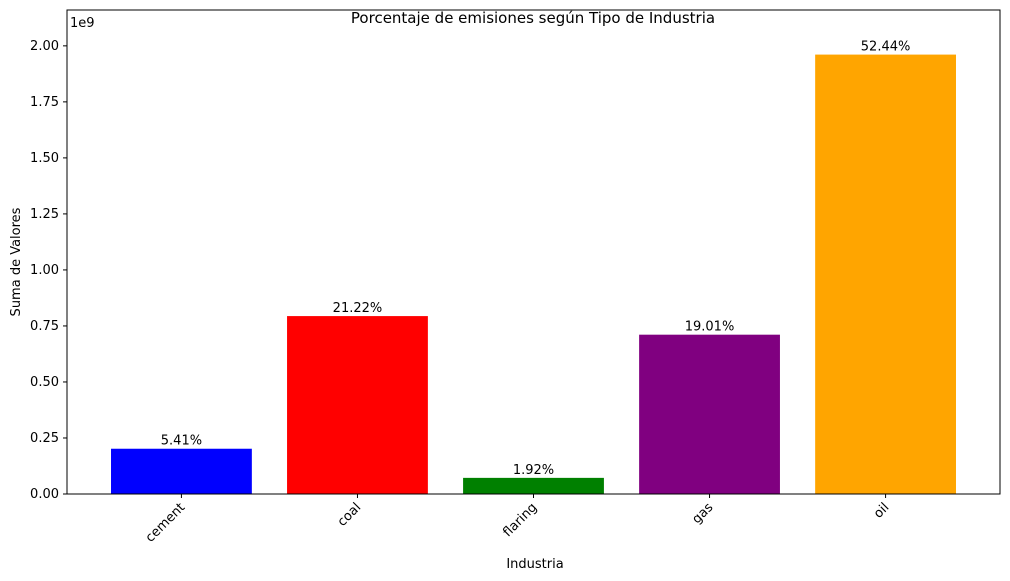 The image size is (1010, 581). I want to click on y-tick-label: 1.25, so click(44, 214).